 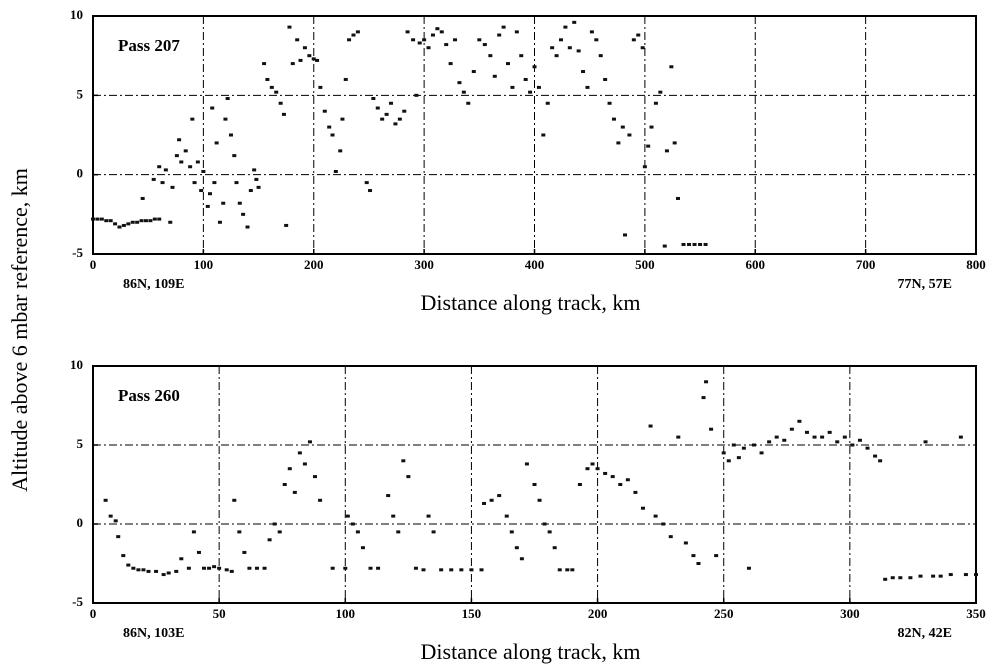 What do you see at coordinates (531, 651) in the screenshot?
I see `x-axis-label: Distance along track, km` at bounding box center [531, 651].